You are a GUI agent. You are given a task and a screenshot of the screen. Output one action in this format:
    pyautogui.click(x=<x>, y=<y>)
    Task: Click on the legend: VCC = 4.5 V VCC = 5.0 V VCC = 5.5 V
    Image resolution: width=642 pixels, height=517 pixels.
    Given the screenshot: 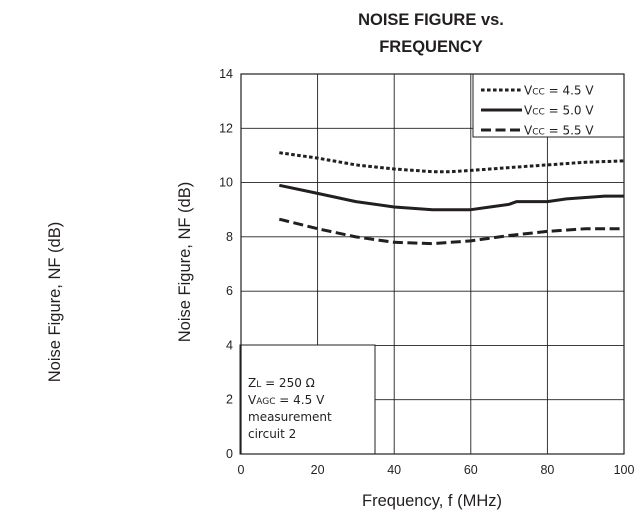 What is the action you would take?
    pyautogui.click(x=548, y=105)
    